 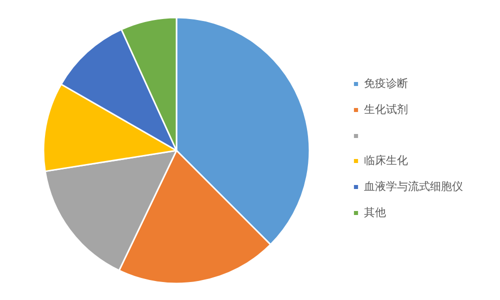 I want to click on legend-label: 生化试剂, so click(x=386, y=109).